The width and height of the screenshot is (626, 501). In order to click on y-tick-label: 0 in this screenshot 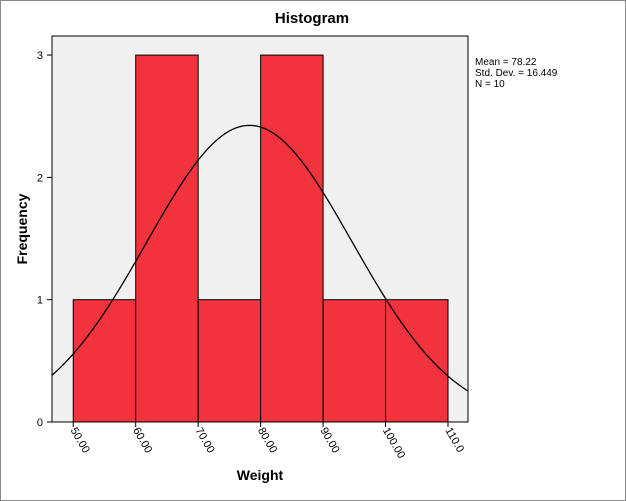, I will do `click(40, 423)`.